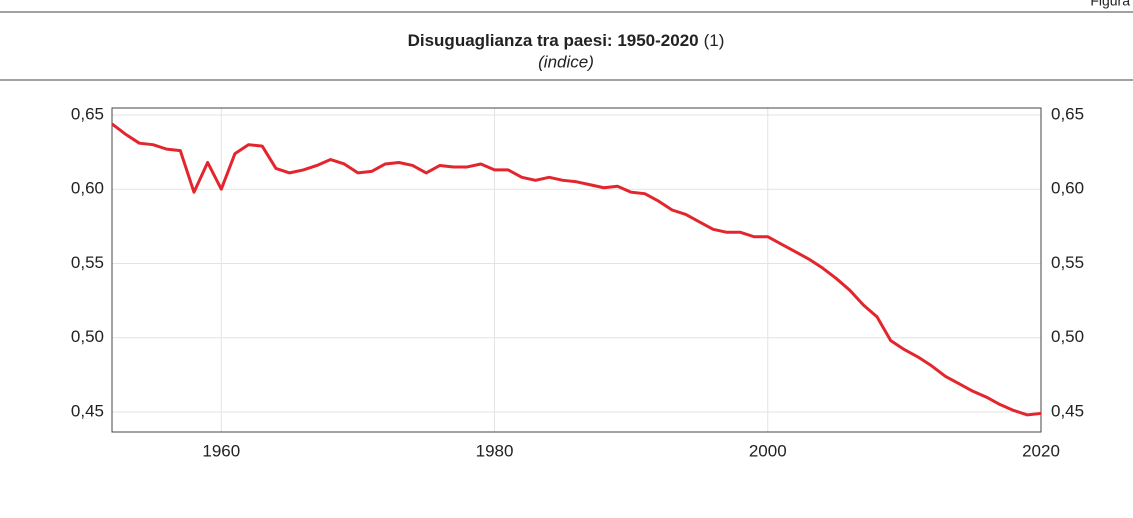 The image size is (1133, 518). What do you see at coordinates (768, 450) in the screenshot?
I see `x-tick-label: 2000` at bounding box center [768, 450].